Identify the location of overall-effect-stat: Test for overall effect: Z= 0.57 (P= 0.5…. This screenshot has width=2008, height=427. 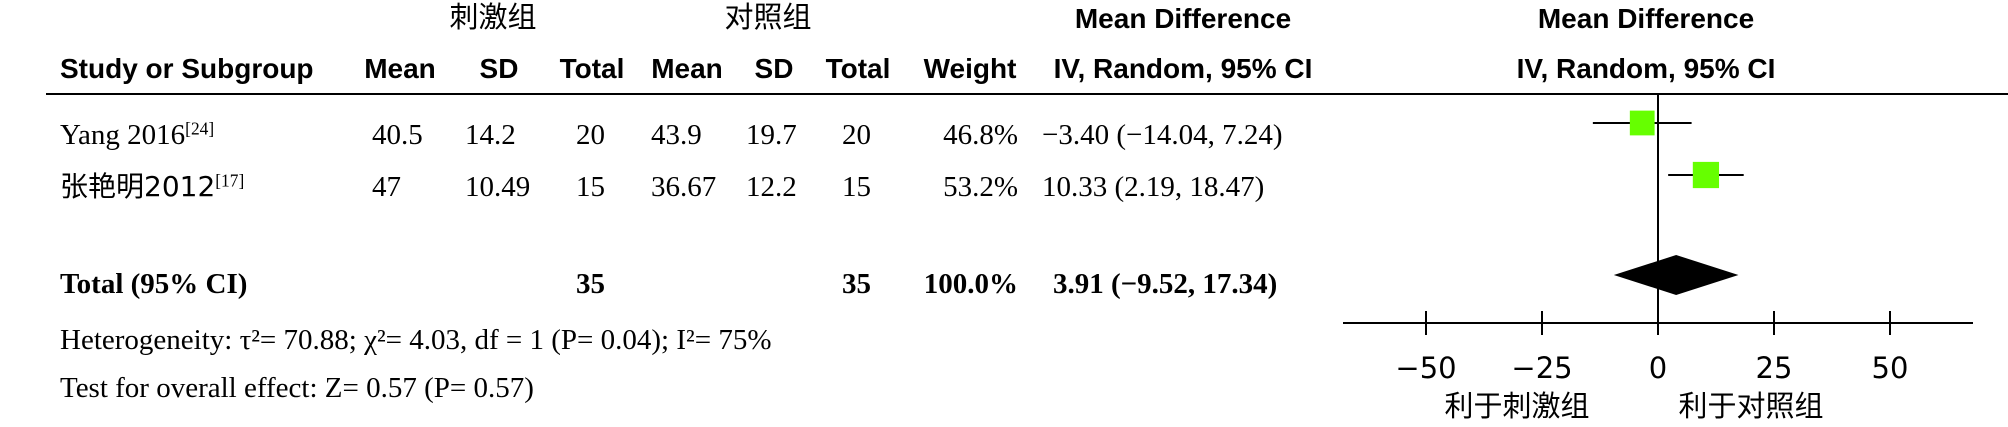
(297, 388).